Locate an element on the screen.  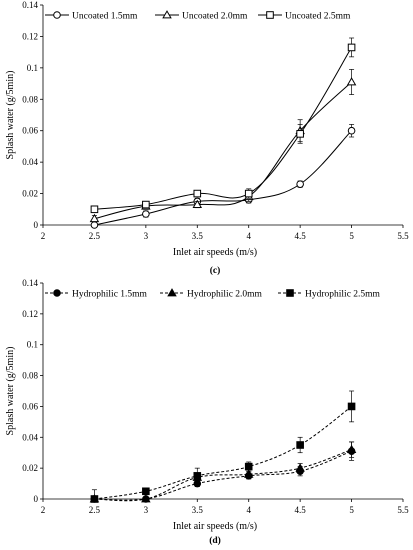
legend-label: Hydrophilic 1.5mm is located at coordinates (110, 295).